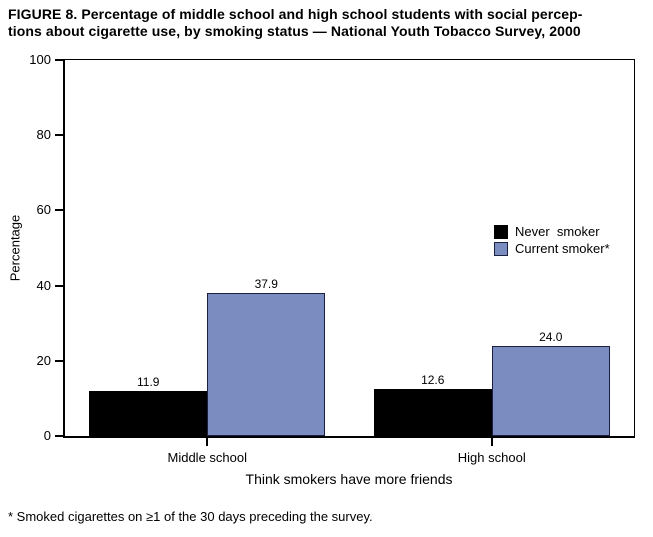 The image size is (653, 537). Describe the element at coordinates (551, 336) in the screenshot. I see `bar-value-high-school-current-smoker: 24.0` at that location.